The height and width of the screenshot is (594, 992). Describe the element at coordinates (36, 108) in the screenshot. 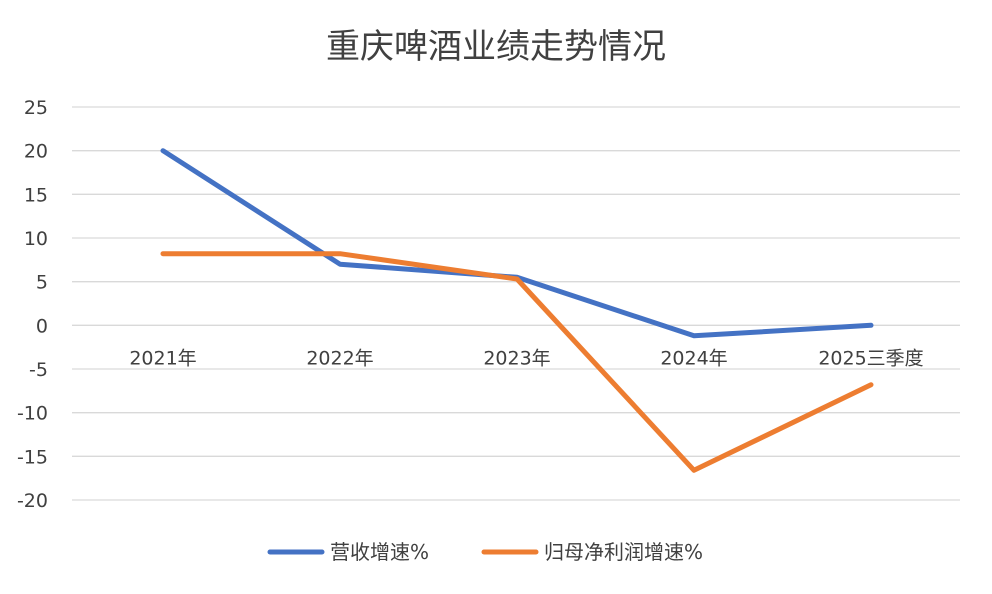

I see `y-tick-label: 25` at that location.